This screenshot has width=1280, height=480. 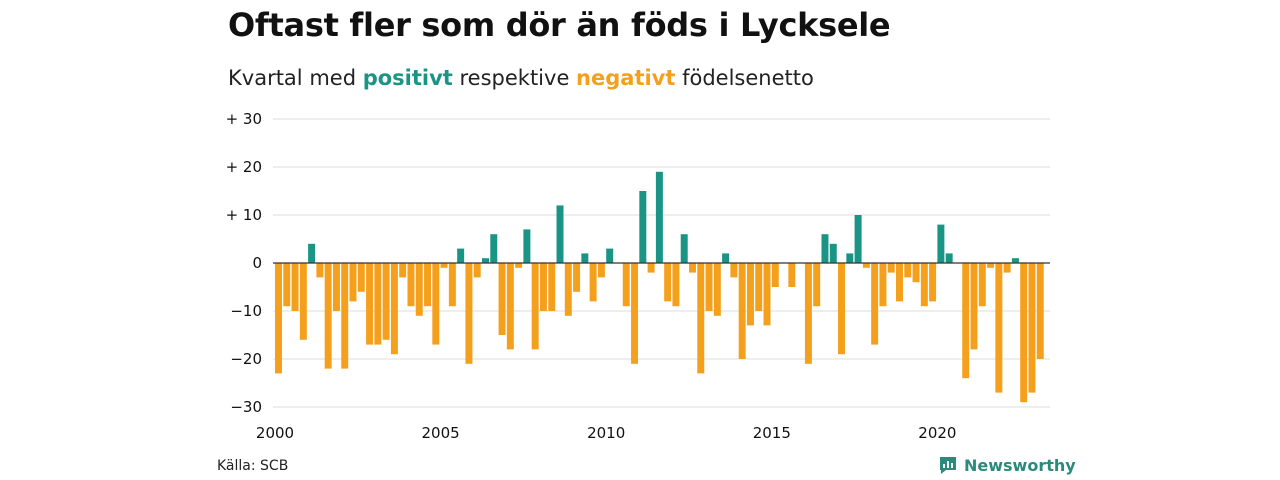 I want to click on chart-title: Oftast fler som dör än föds i Lycksele, so click(x=559, y=25).